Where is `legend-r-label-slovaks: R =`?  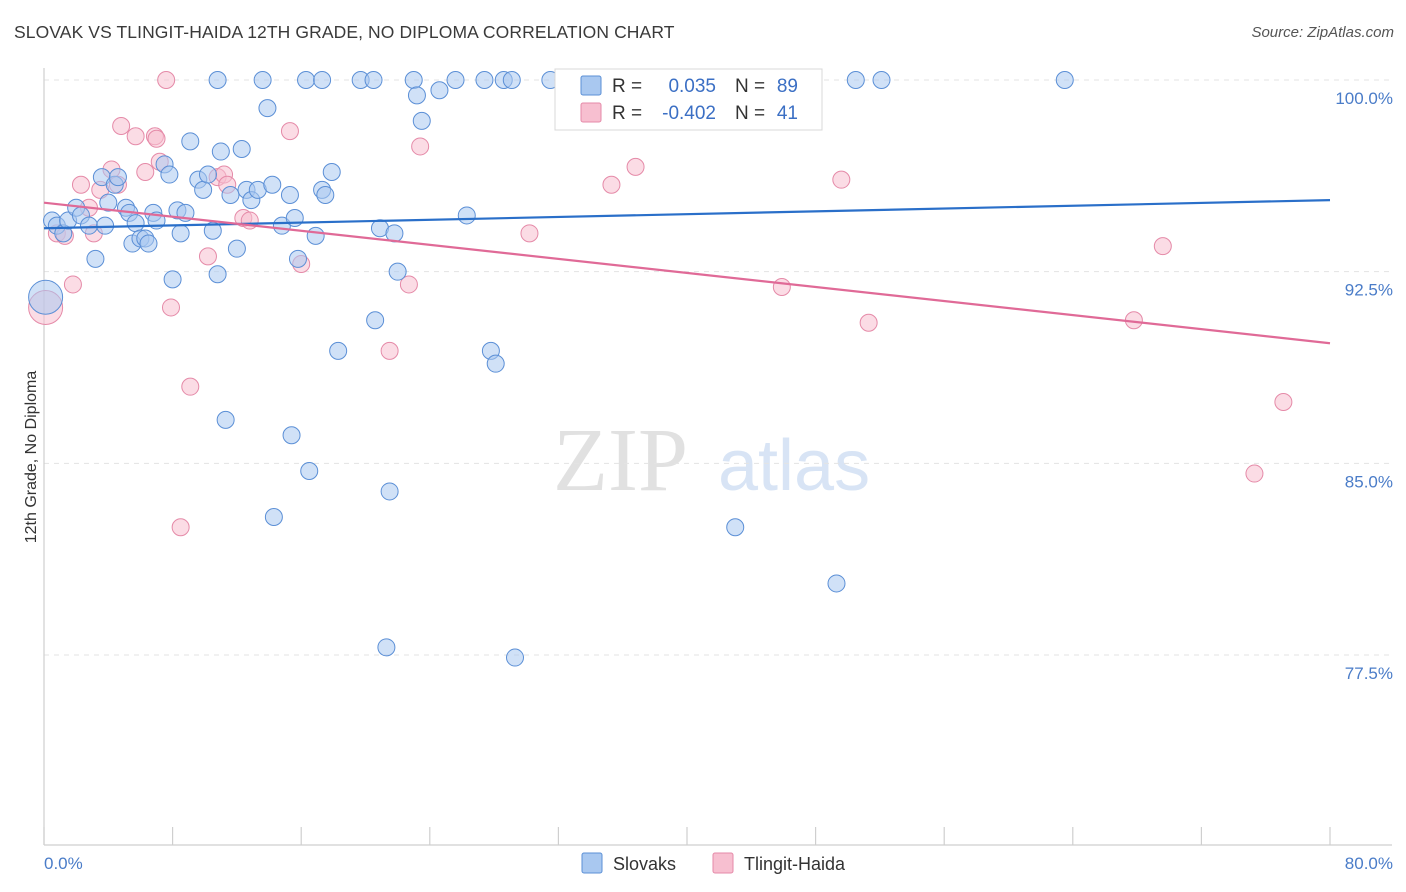 legend-r-label-slovaks: R = is located at coordinates (627, 86).